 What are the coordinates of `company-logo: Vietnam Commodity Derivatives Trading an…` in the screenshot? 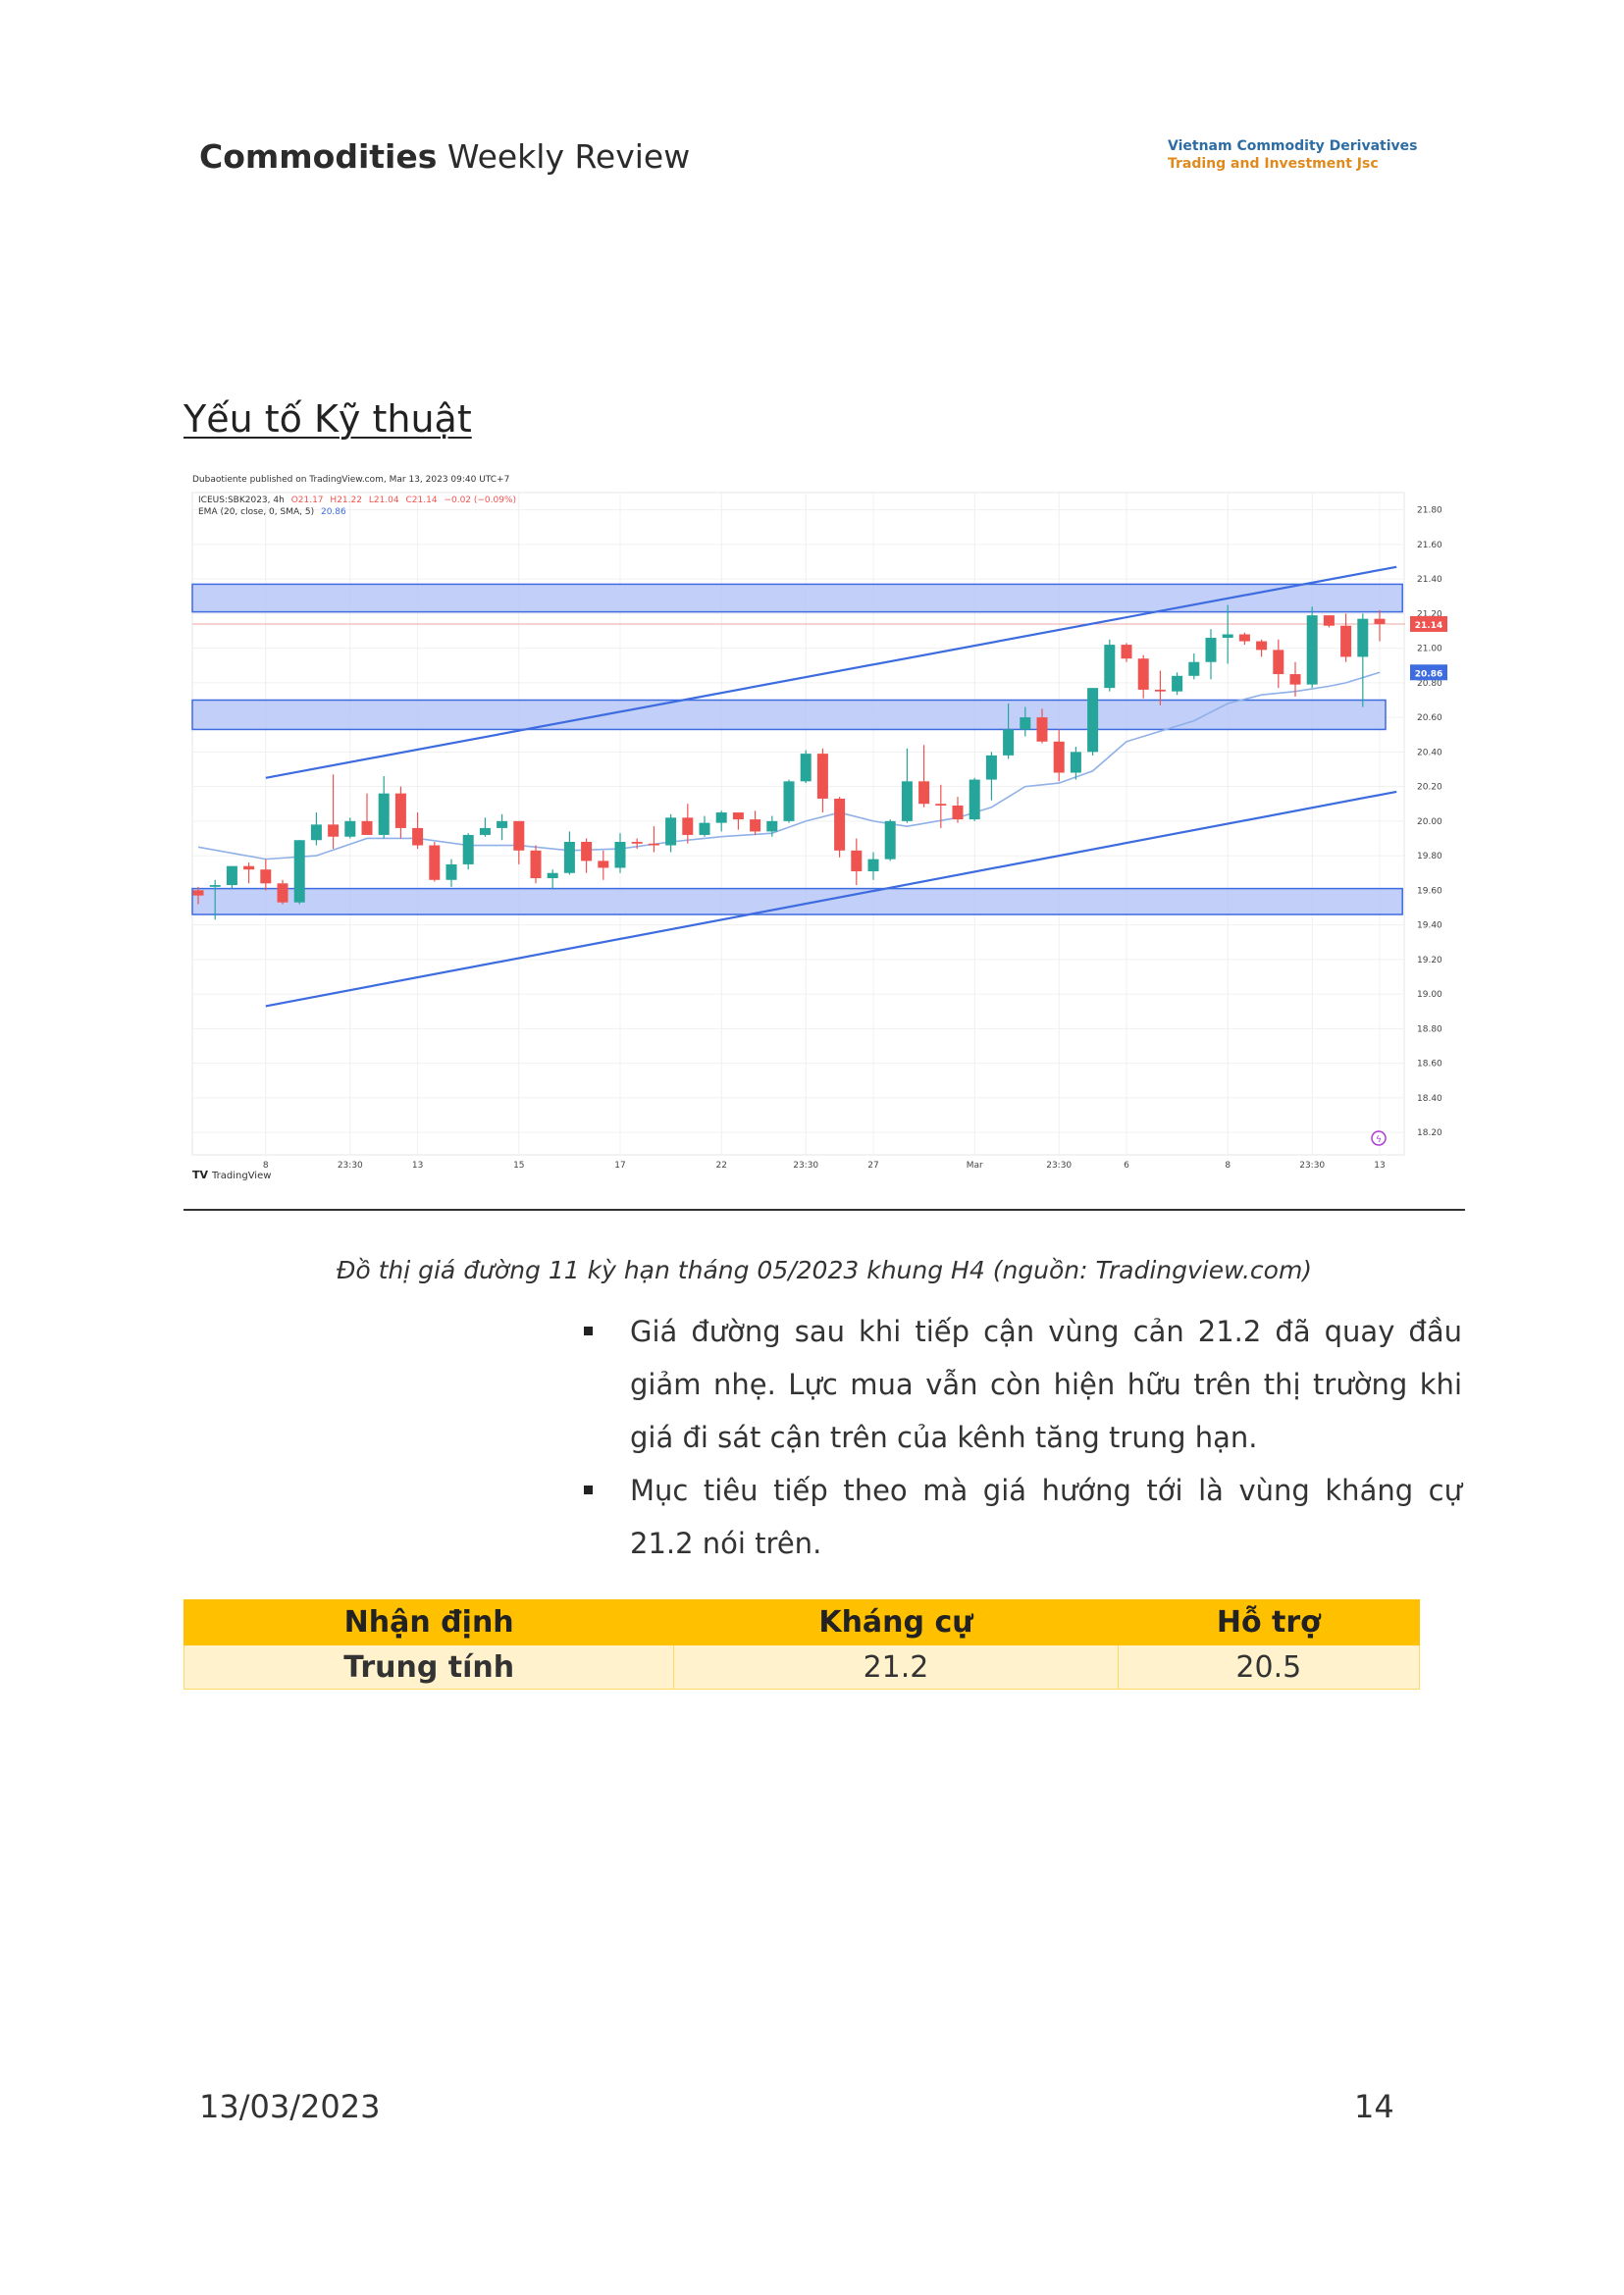 It's located at (1293, 155).